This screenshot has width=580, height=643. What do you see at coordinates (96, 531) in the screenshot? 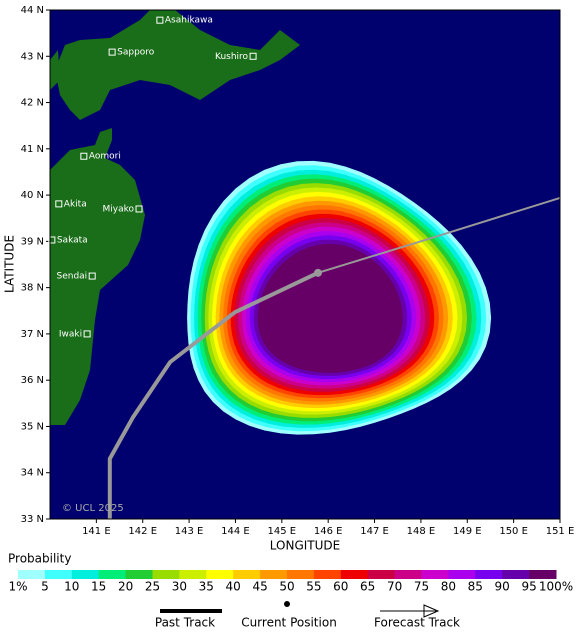
I see `x-tick-label: 141 E` at bounding box center [96, 531].